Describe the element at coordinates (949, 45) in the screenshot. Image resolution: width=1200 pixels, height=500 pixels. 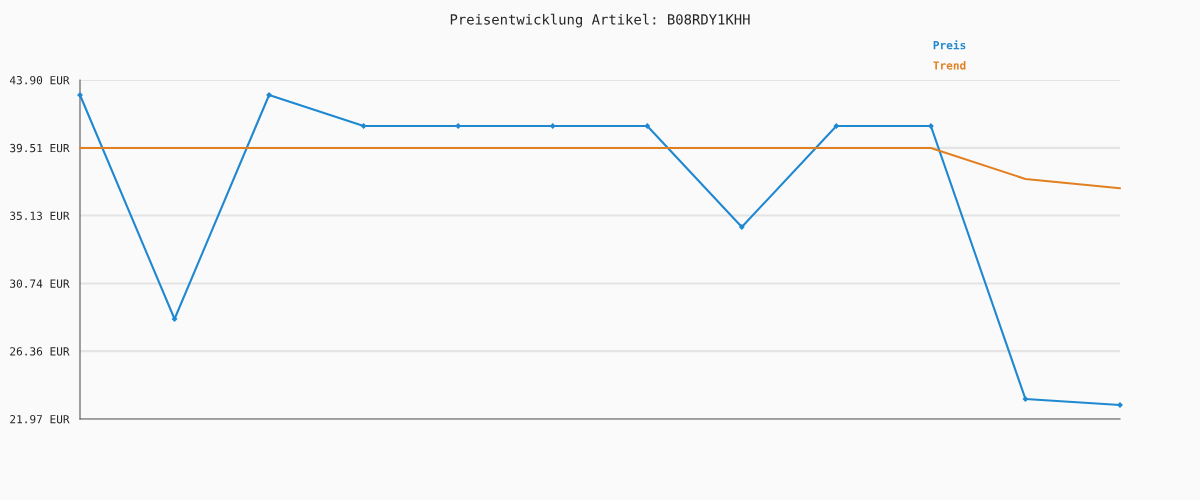
I see `text: Preis` at that location.